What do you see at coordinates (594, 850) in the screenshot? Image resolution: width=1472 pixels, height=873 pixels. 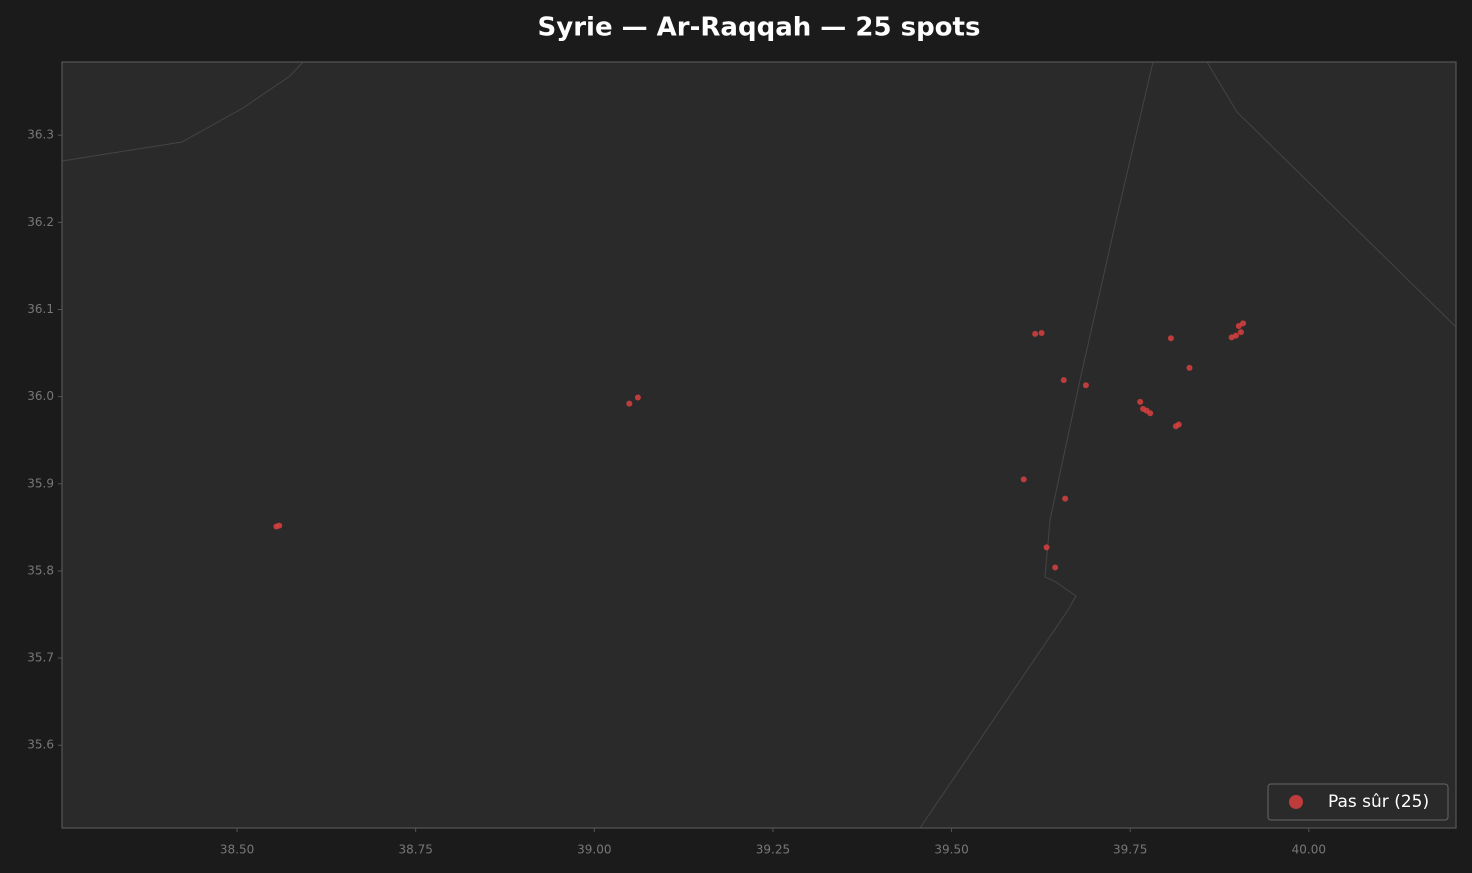 I see `x-tick-label: 39.00` at bounding box center [594, 850].